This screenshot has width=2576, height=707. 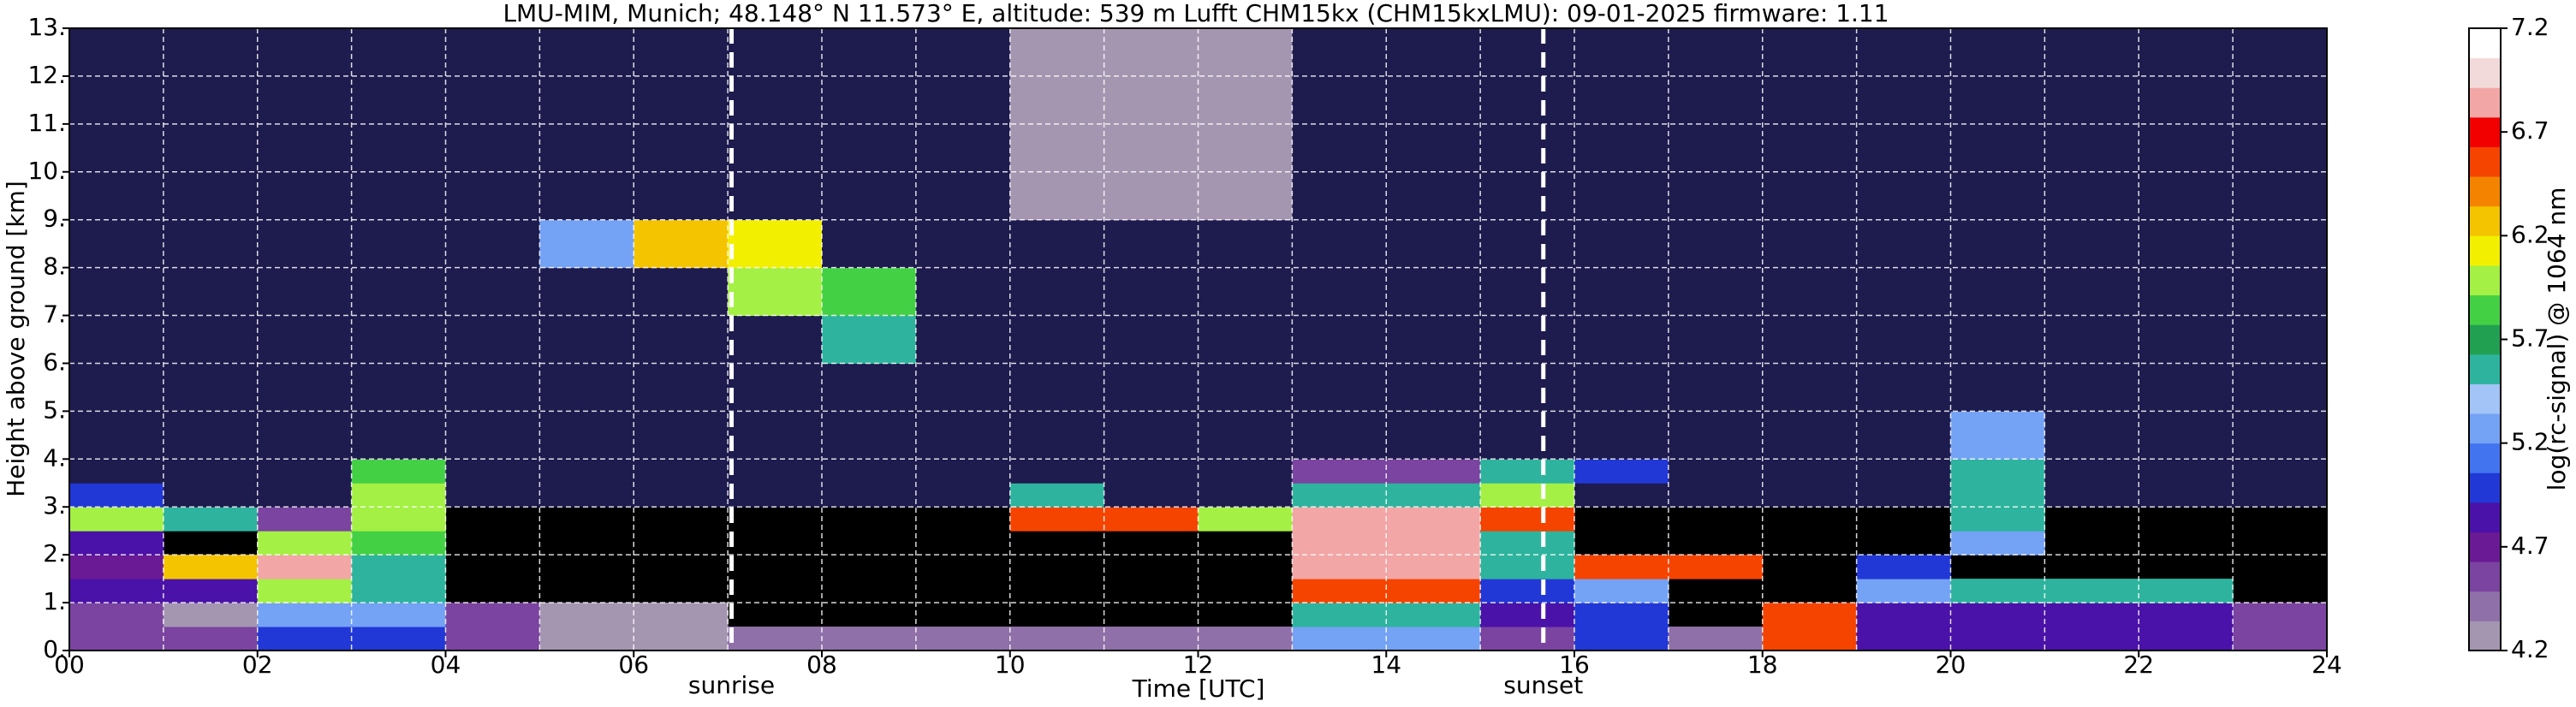 I want to click on colorbar-tick-label: 4.2, so click(x=2530, y=649).